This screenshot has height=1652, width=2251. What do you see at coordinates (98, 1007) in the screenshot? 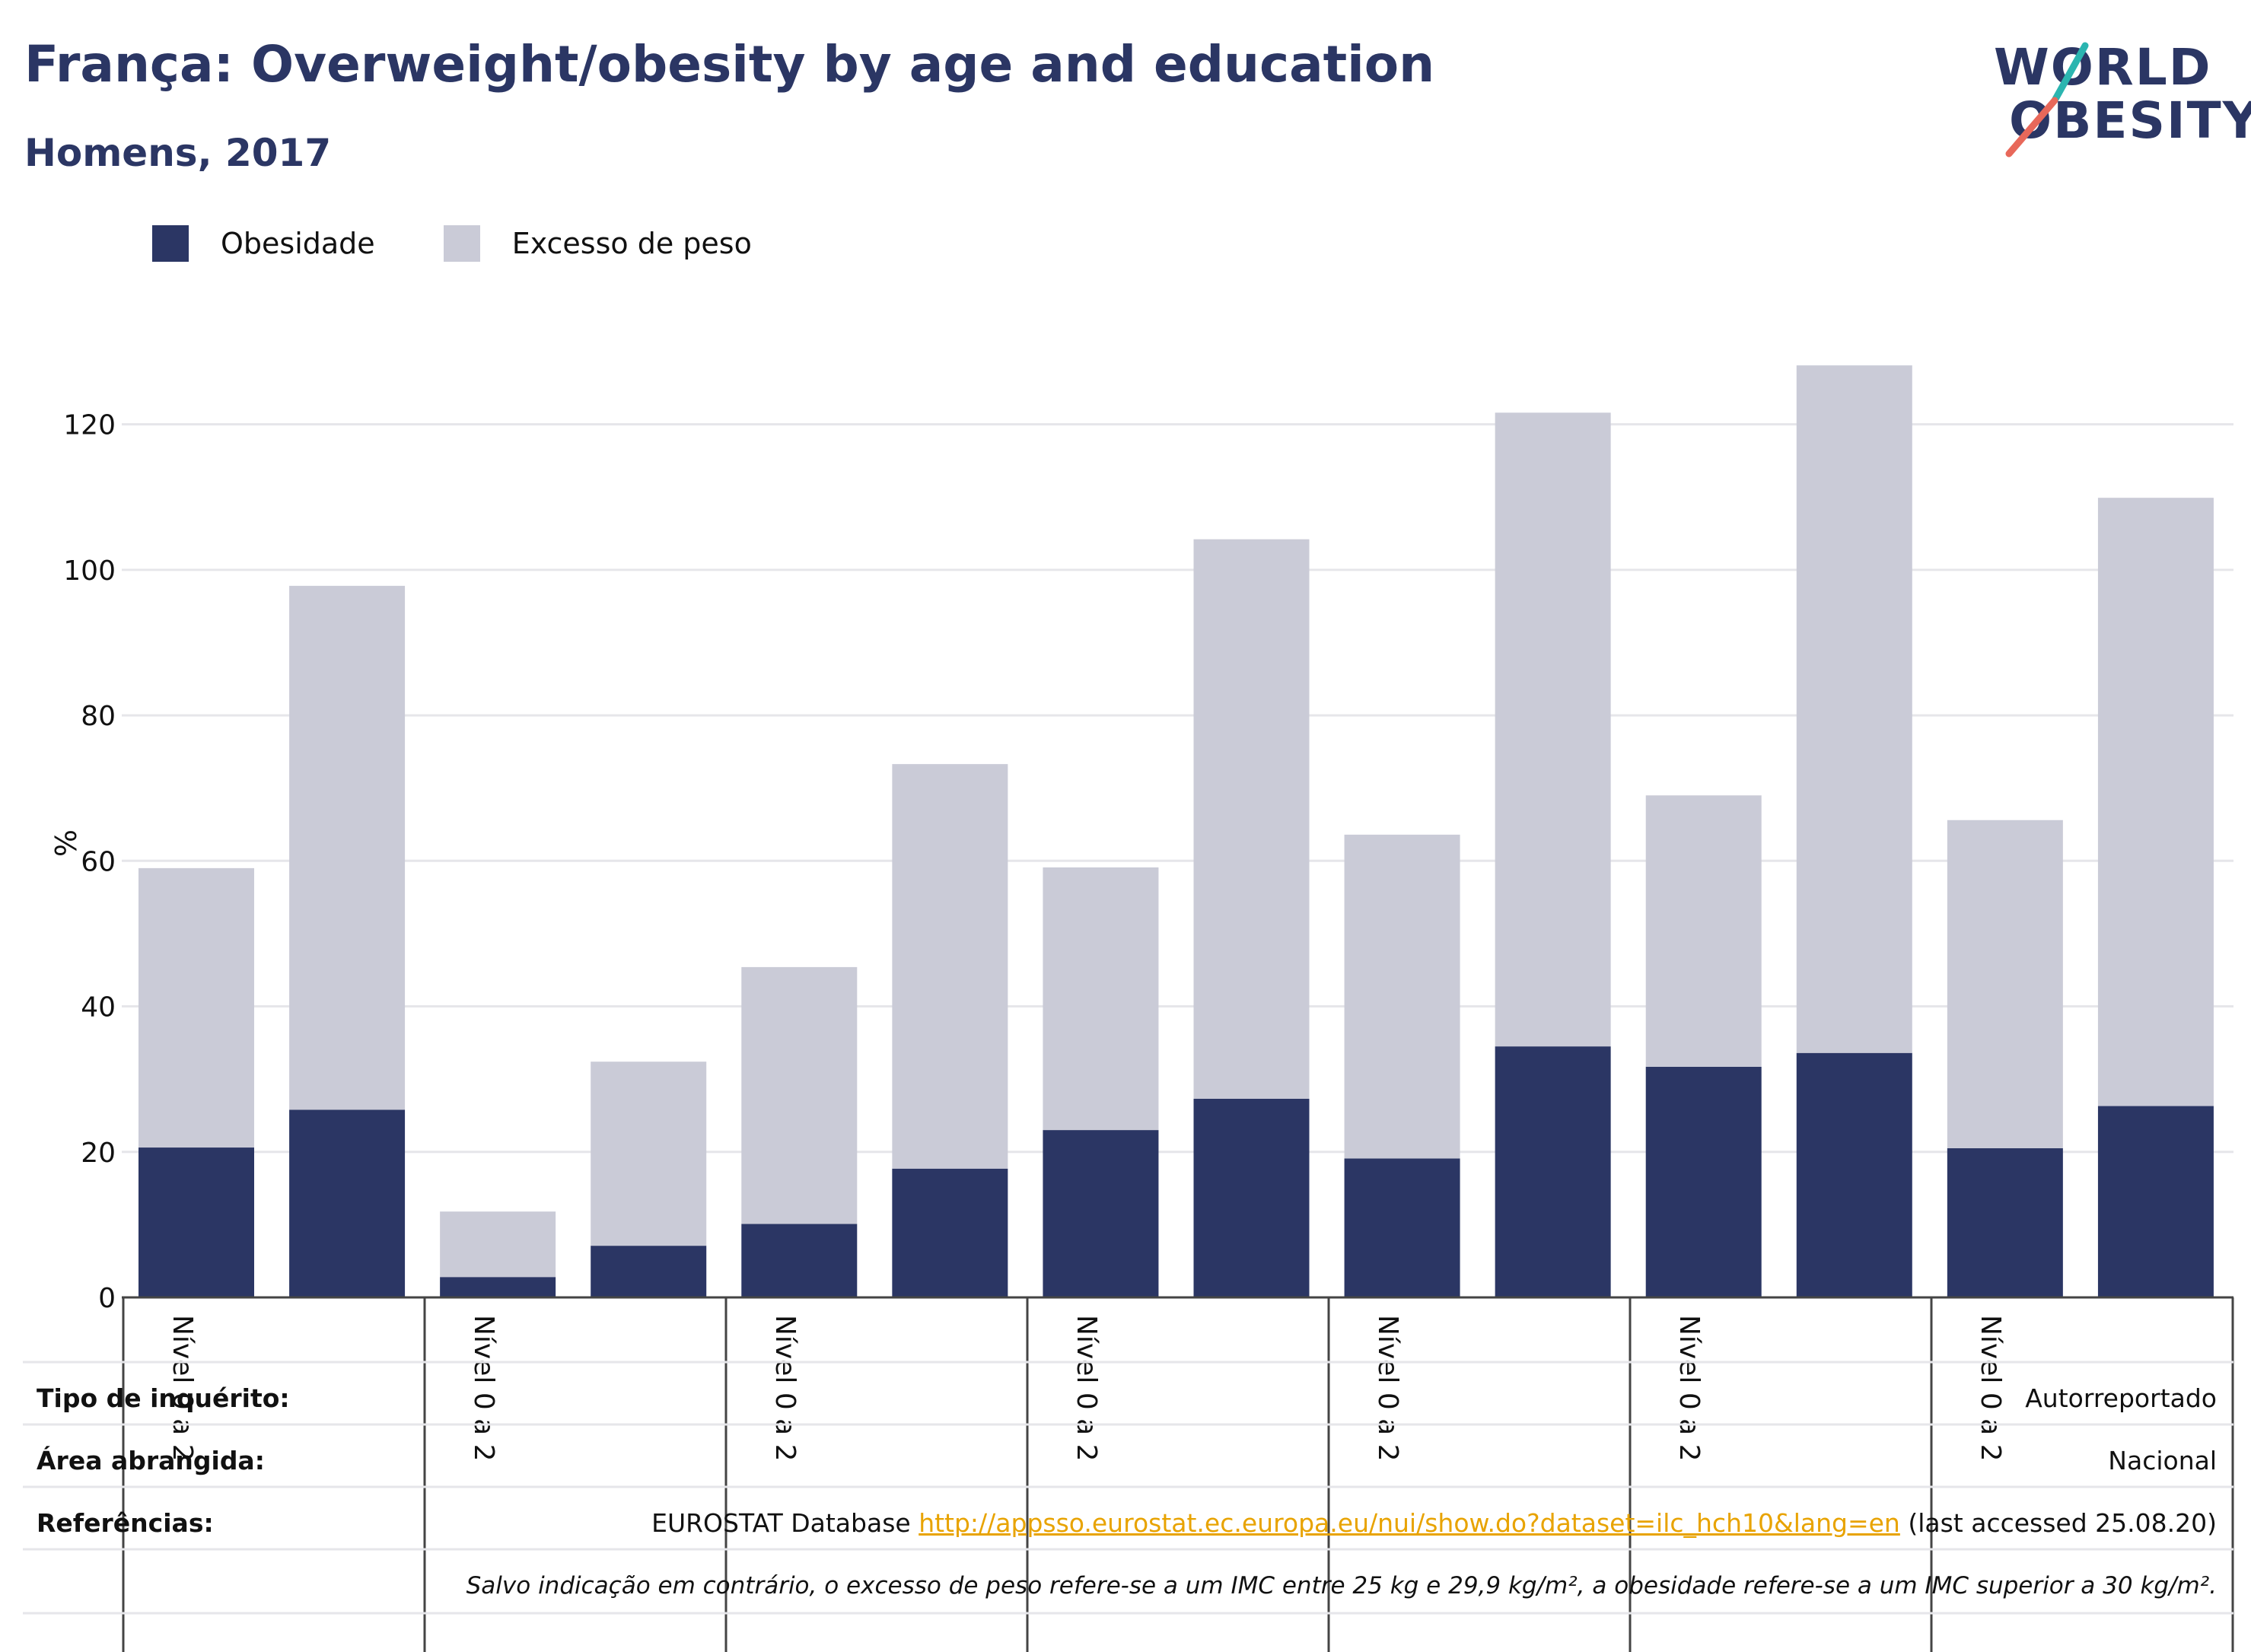
I see `y-tick-label: 40` at bounding box center [98, 1007].